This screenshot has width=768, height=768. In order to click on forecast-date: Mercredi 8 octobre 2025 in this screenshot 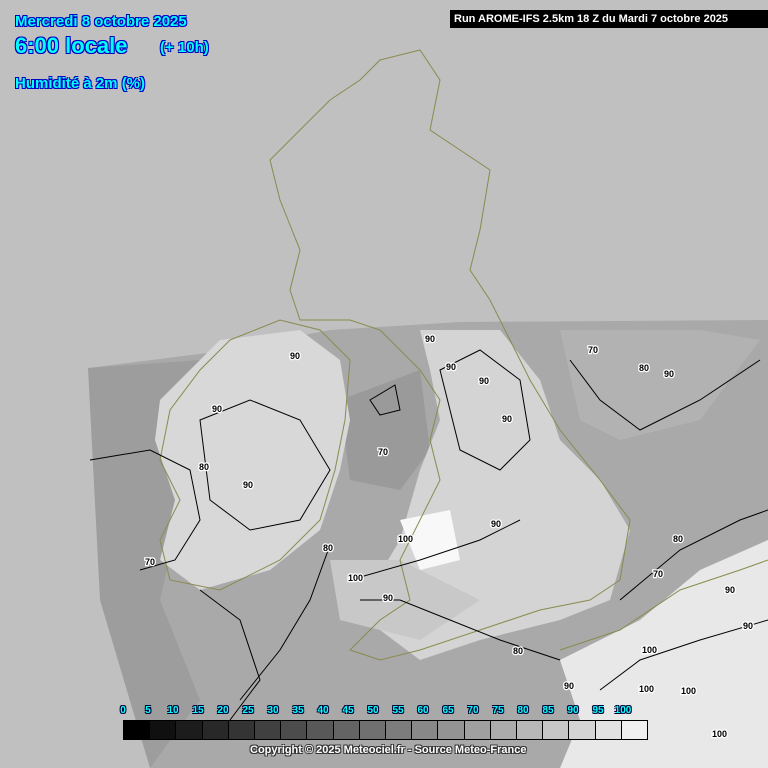, I will do `click(101, 21)`.